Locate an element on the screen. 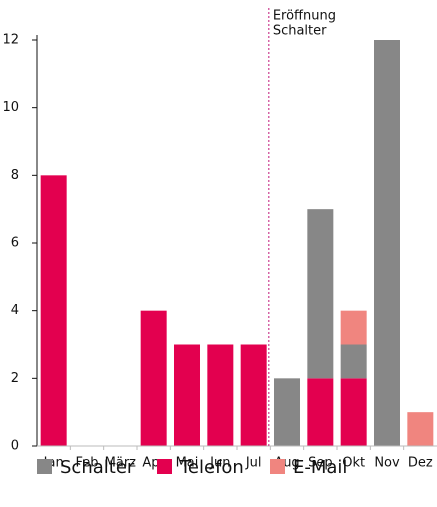  y-tick-label: 10 is located at coordinates (10, 107).